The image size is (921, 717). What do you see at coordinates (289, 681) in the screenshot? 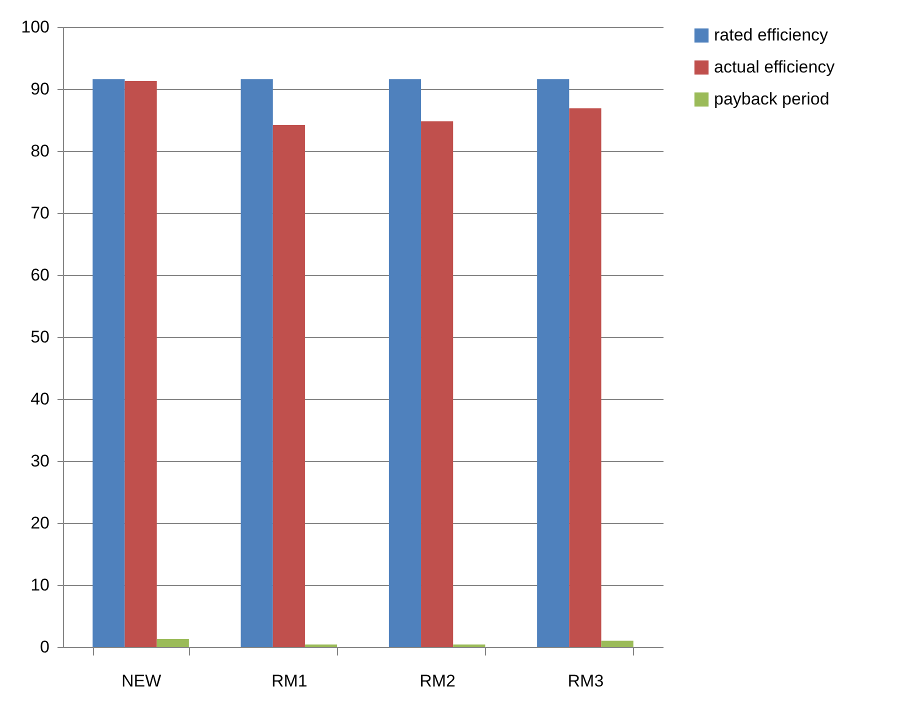
I see `x-tick-label: RM1` at bounding box center [289, 681].